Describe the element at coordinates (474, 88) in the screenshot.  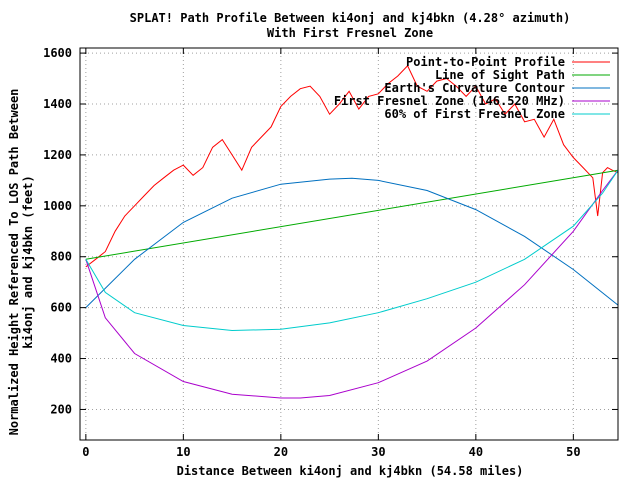
I see `legend-label-2: Earth's Curvature Contour` at that location.